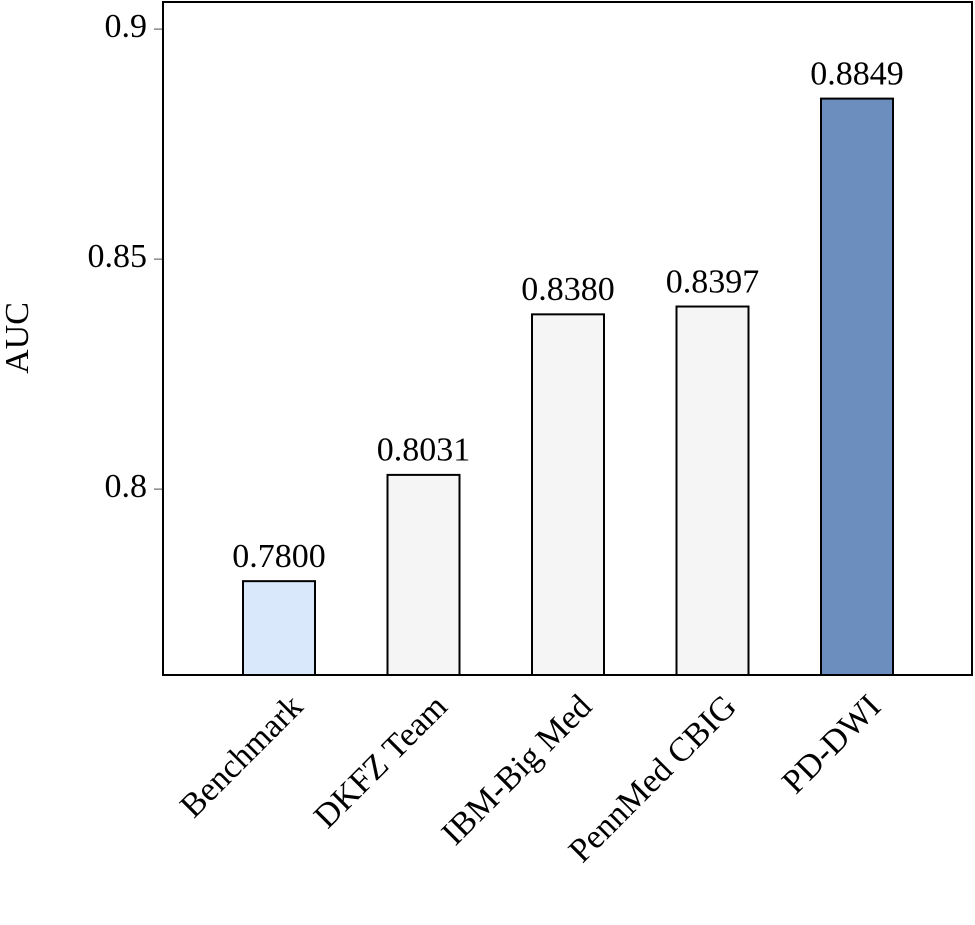 This screenshot has width=975, height=925. Describe the element at coordinates (118, 256) in the screenshot. I see `y-tick-label: 0.85` at that location.